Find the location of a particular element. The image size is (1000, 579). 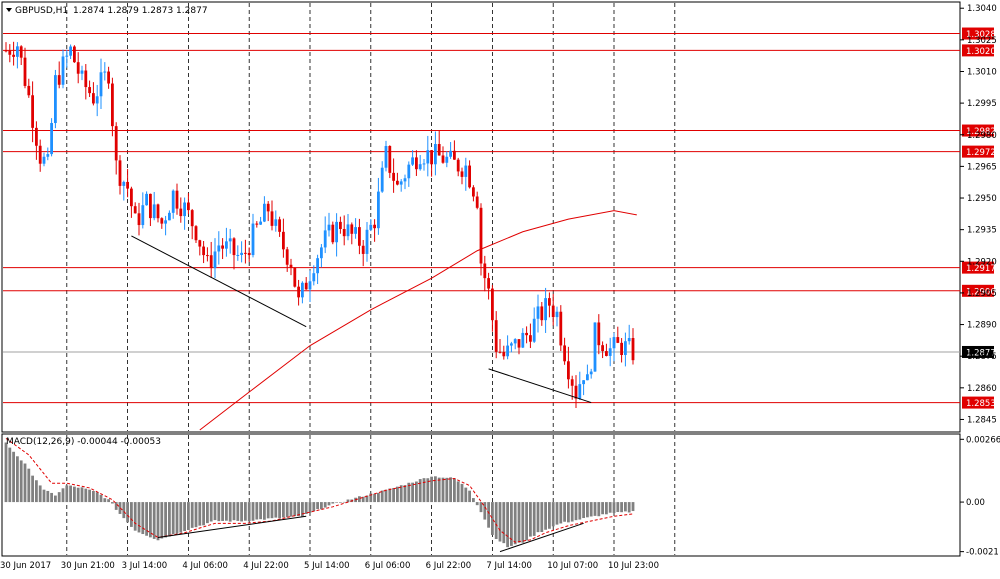

current-price-box is located at coordinates (978, 351).